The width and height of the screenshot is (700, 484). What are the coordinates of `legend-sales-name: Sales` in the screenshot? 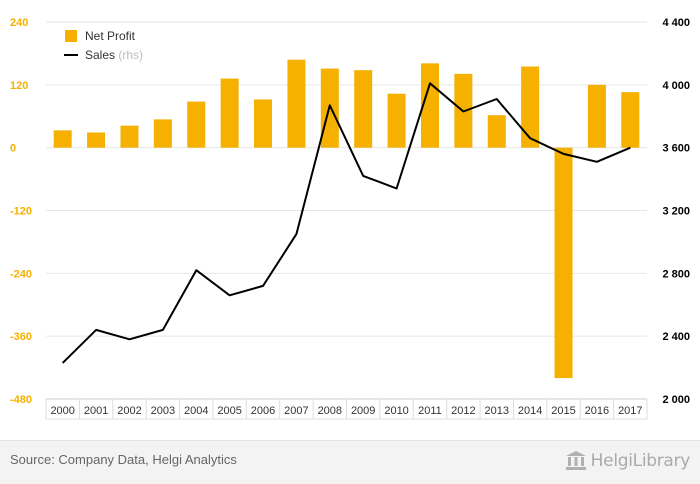 It's located at (101, 55).